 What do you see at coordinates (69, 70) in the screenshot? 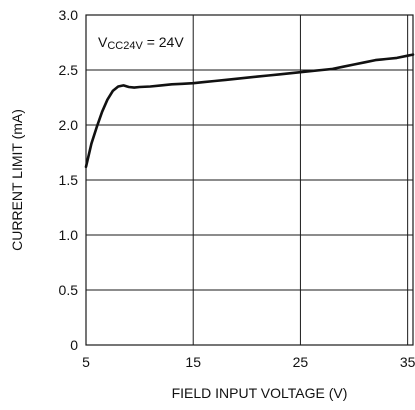
I see `y-tick-label: 2.5` at bounding box center [69, 70].